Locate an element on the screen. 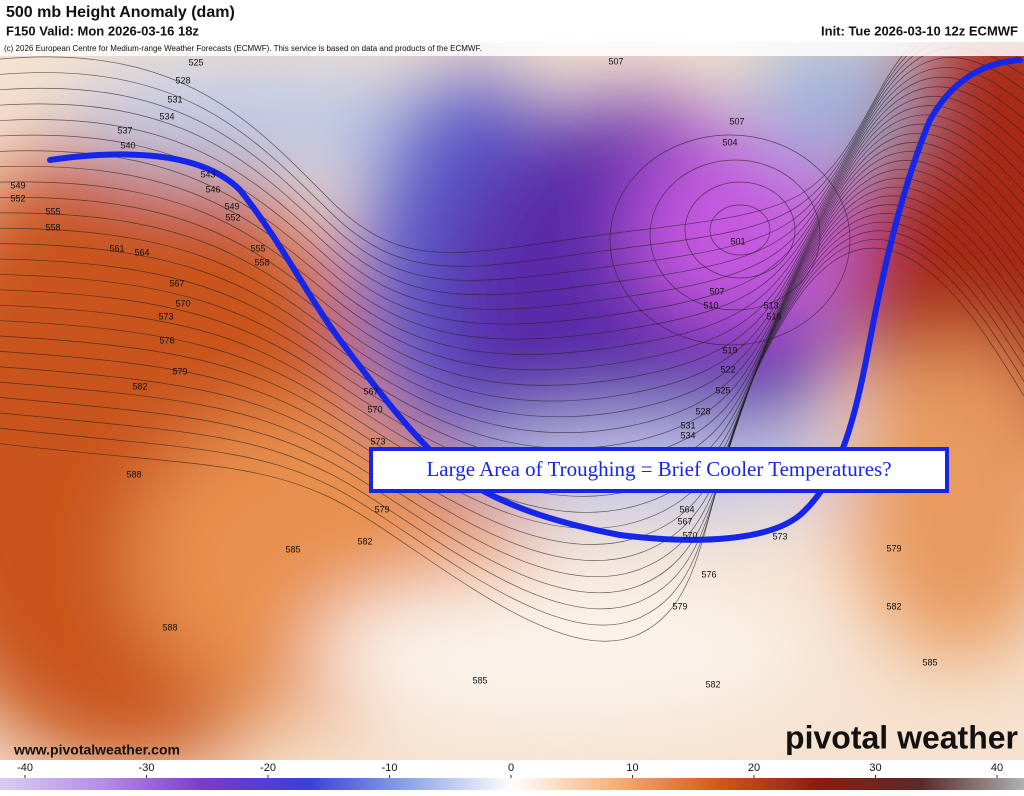 The width and height of the screenshot is (1024, 796). colorbar-tick-label: -40 is located at coordinates (25, 768).